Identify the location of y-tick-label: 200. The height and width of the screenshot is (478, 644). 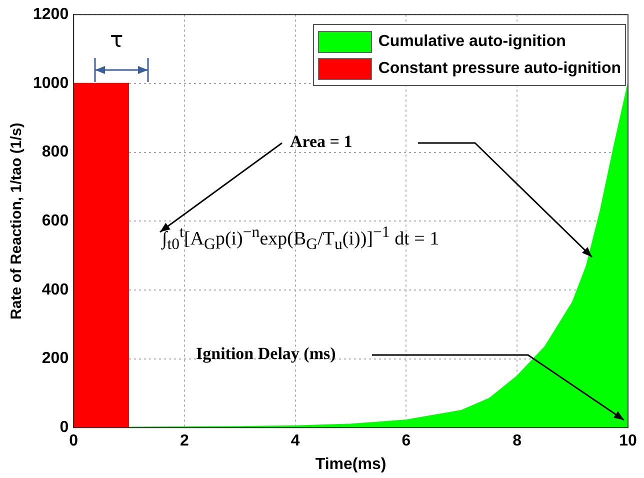
(55, 359).